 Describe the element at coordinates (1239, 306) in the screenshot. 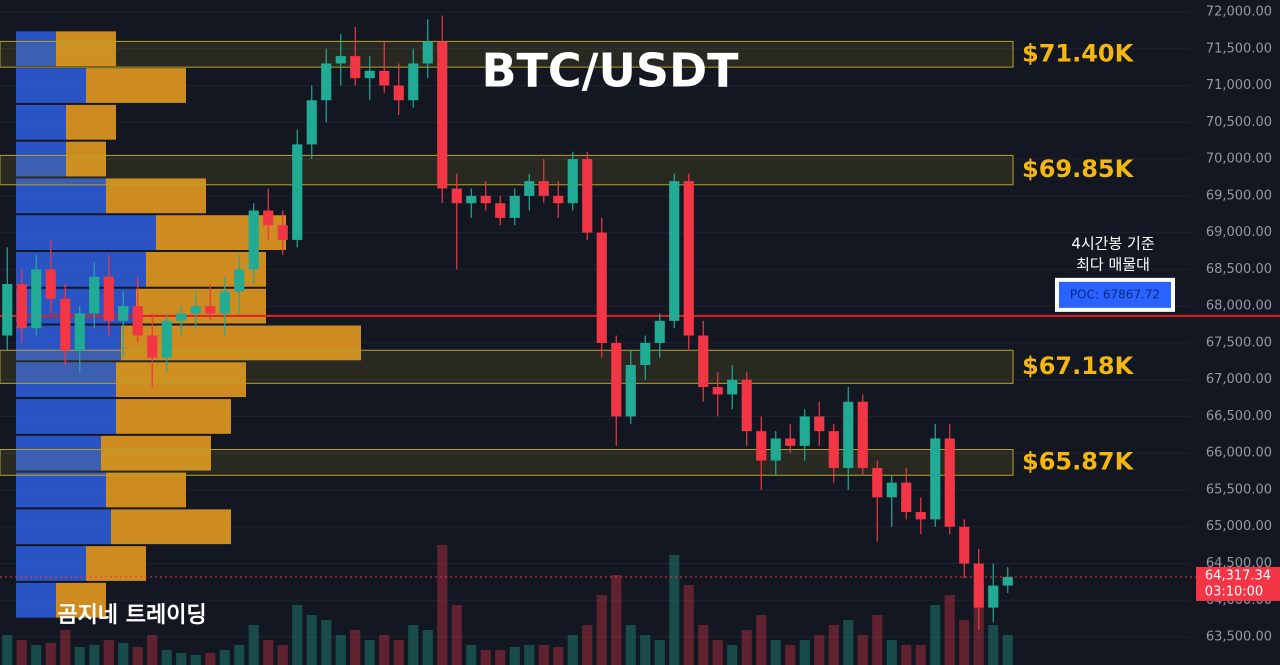

I see `y-tick-label: 68,000.00` at that location.